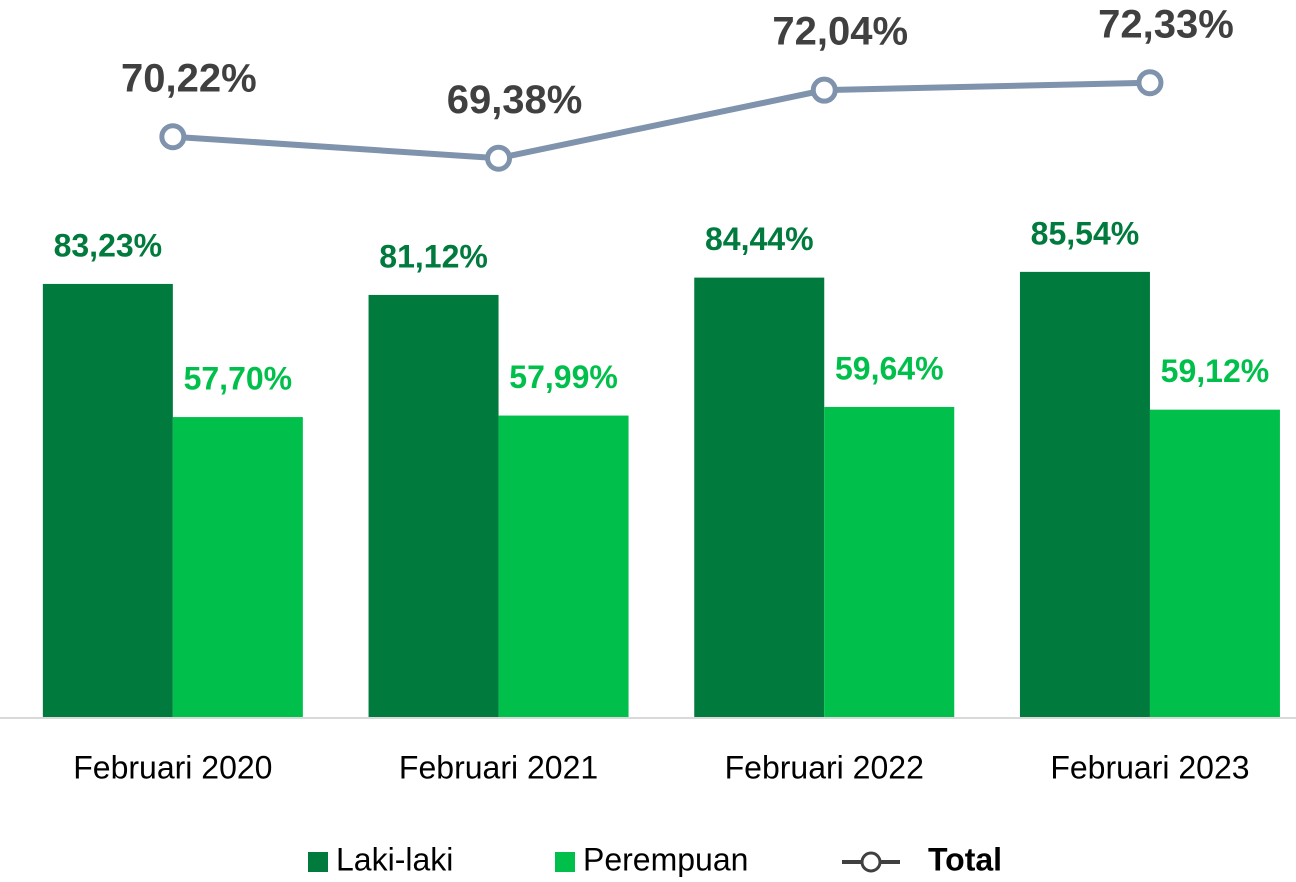  Describe the element at coordinates (108, 245) in the screenshot. I see `data-label: 83,23%` at that location.